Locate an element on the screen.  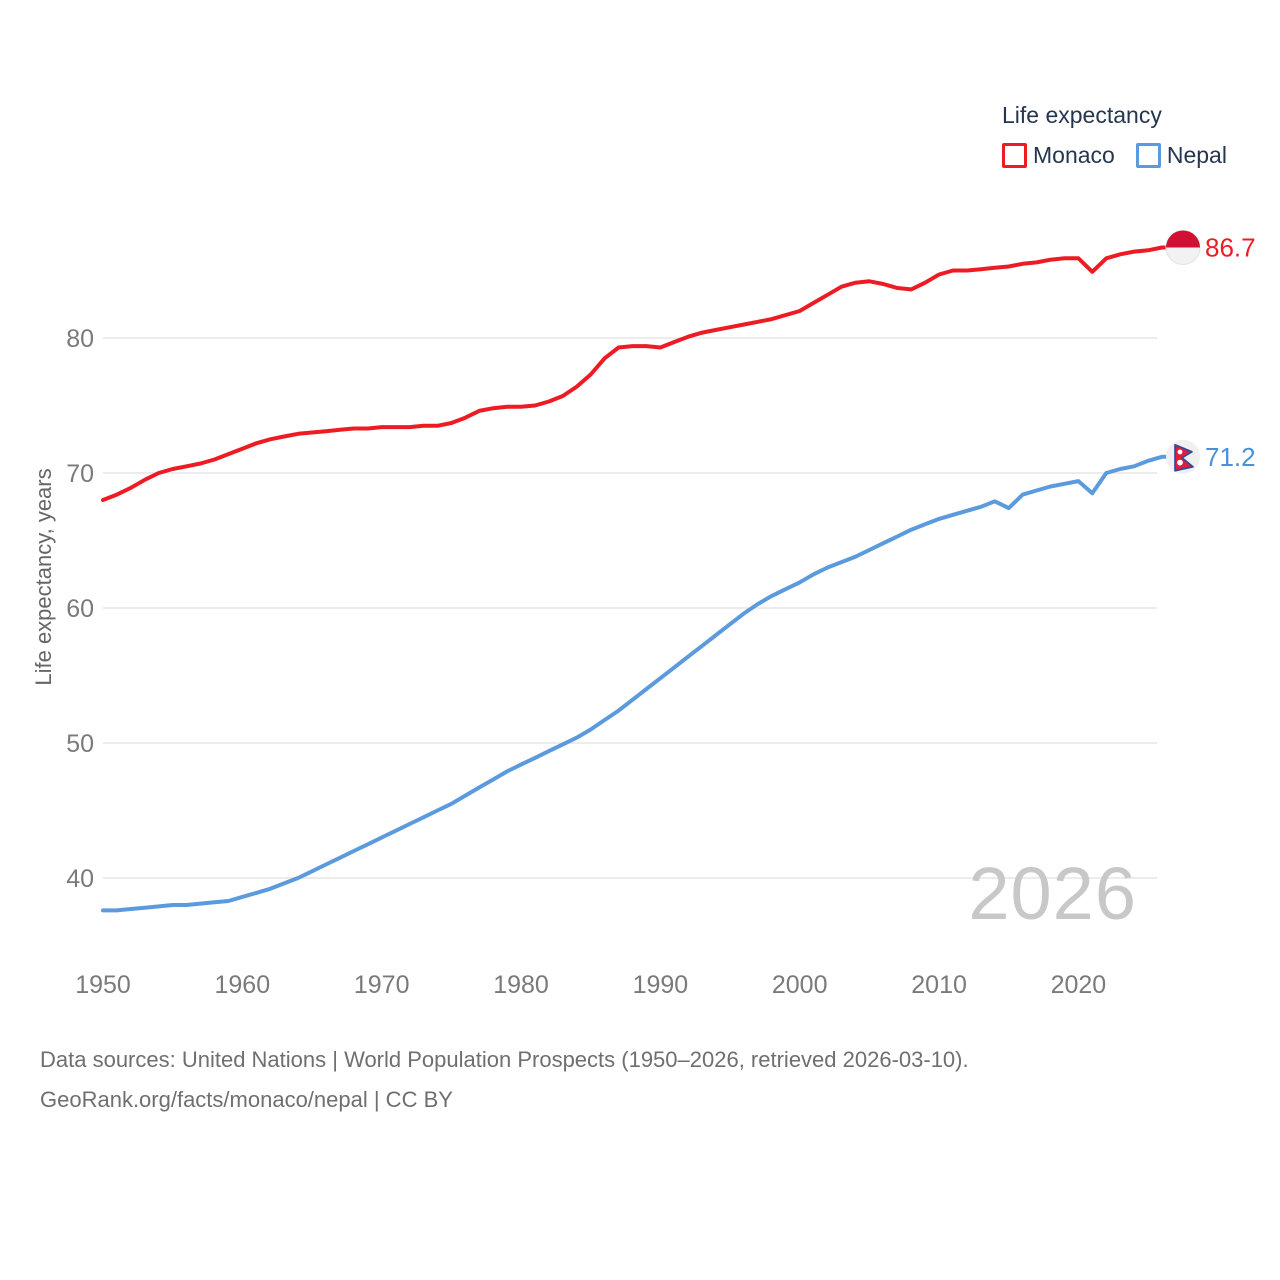
y-axis-title: Life expectancy, years is located at coordinates (43, 577).